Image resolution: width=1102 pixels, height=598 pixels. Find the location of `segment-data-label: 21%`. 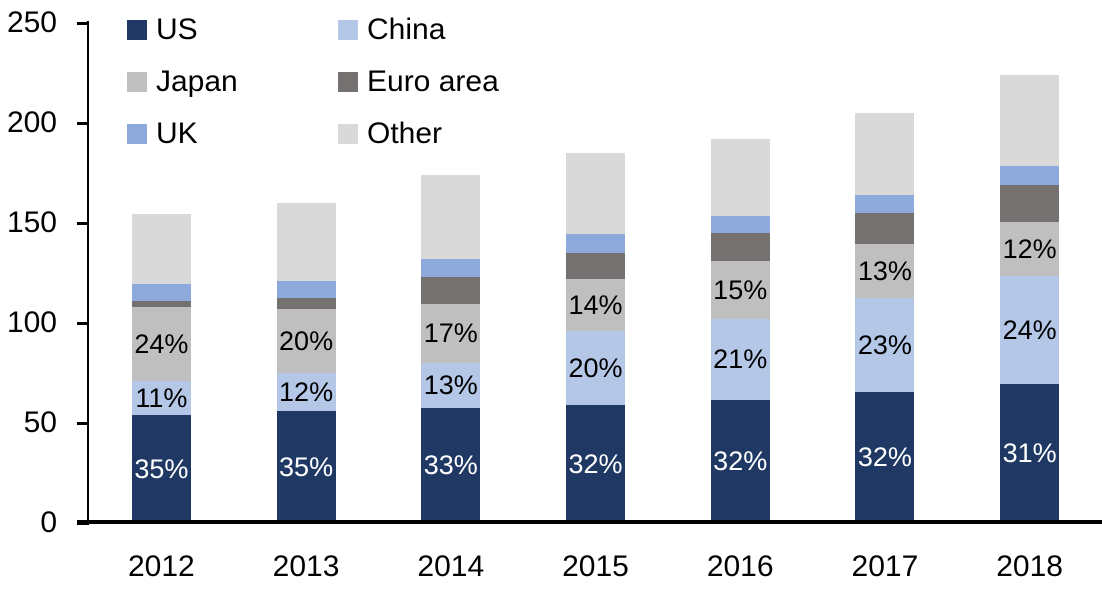

segment-data-label: 21% is located at coordinates (740, 359).